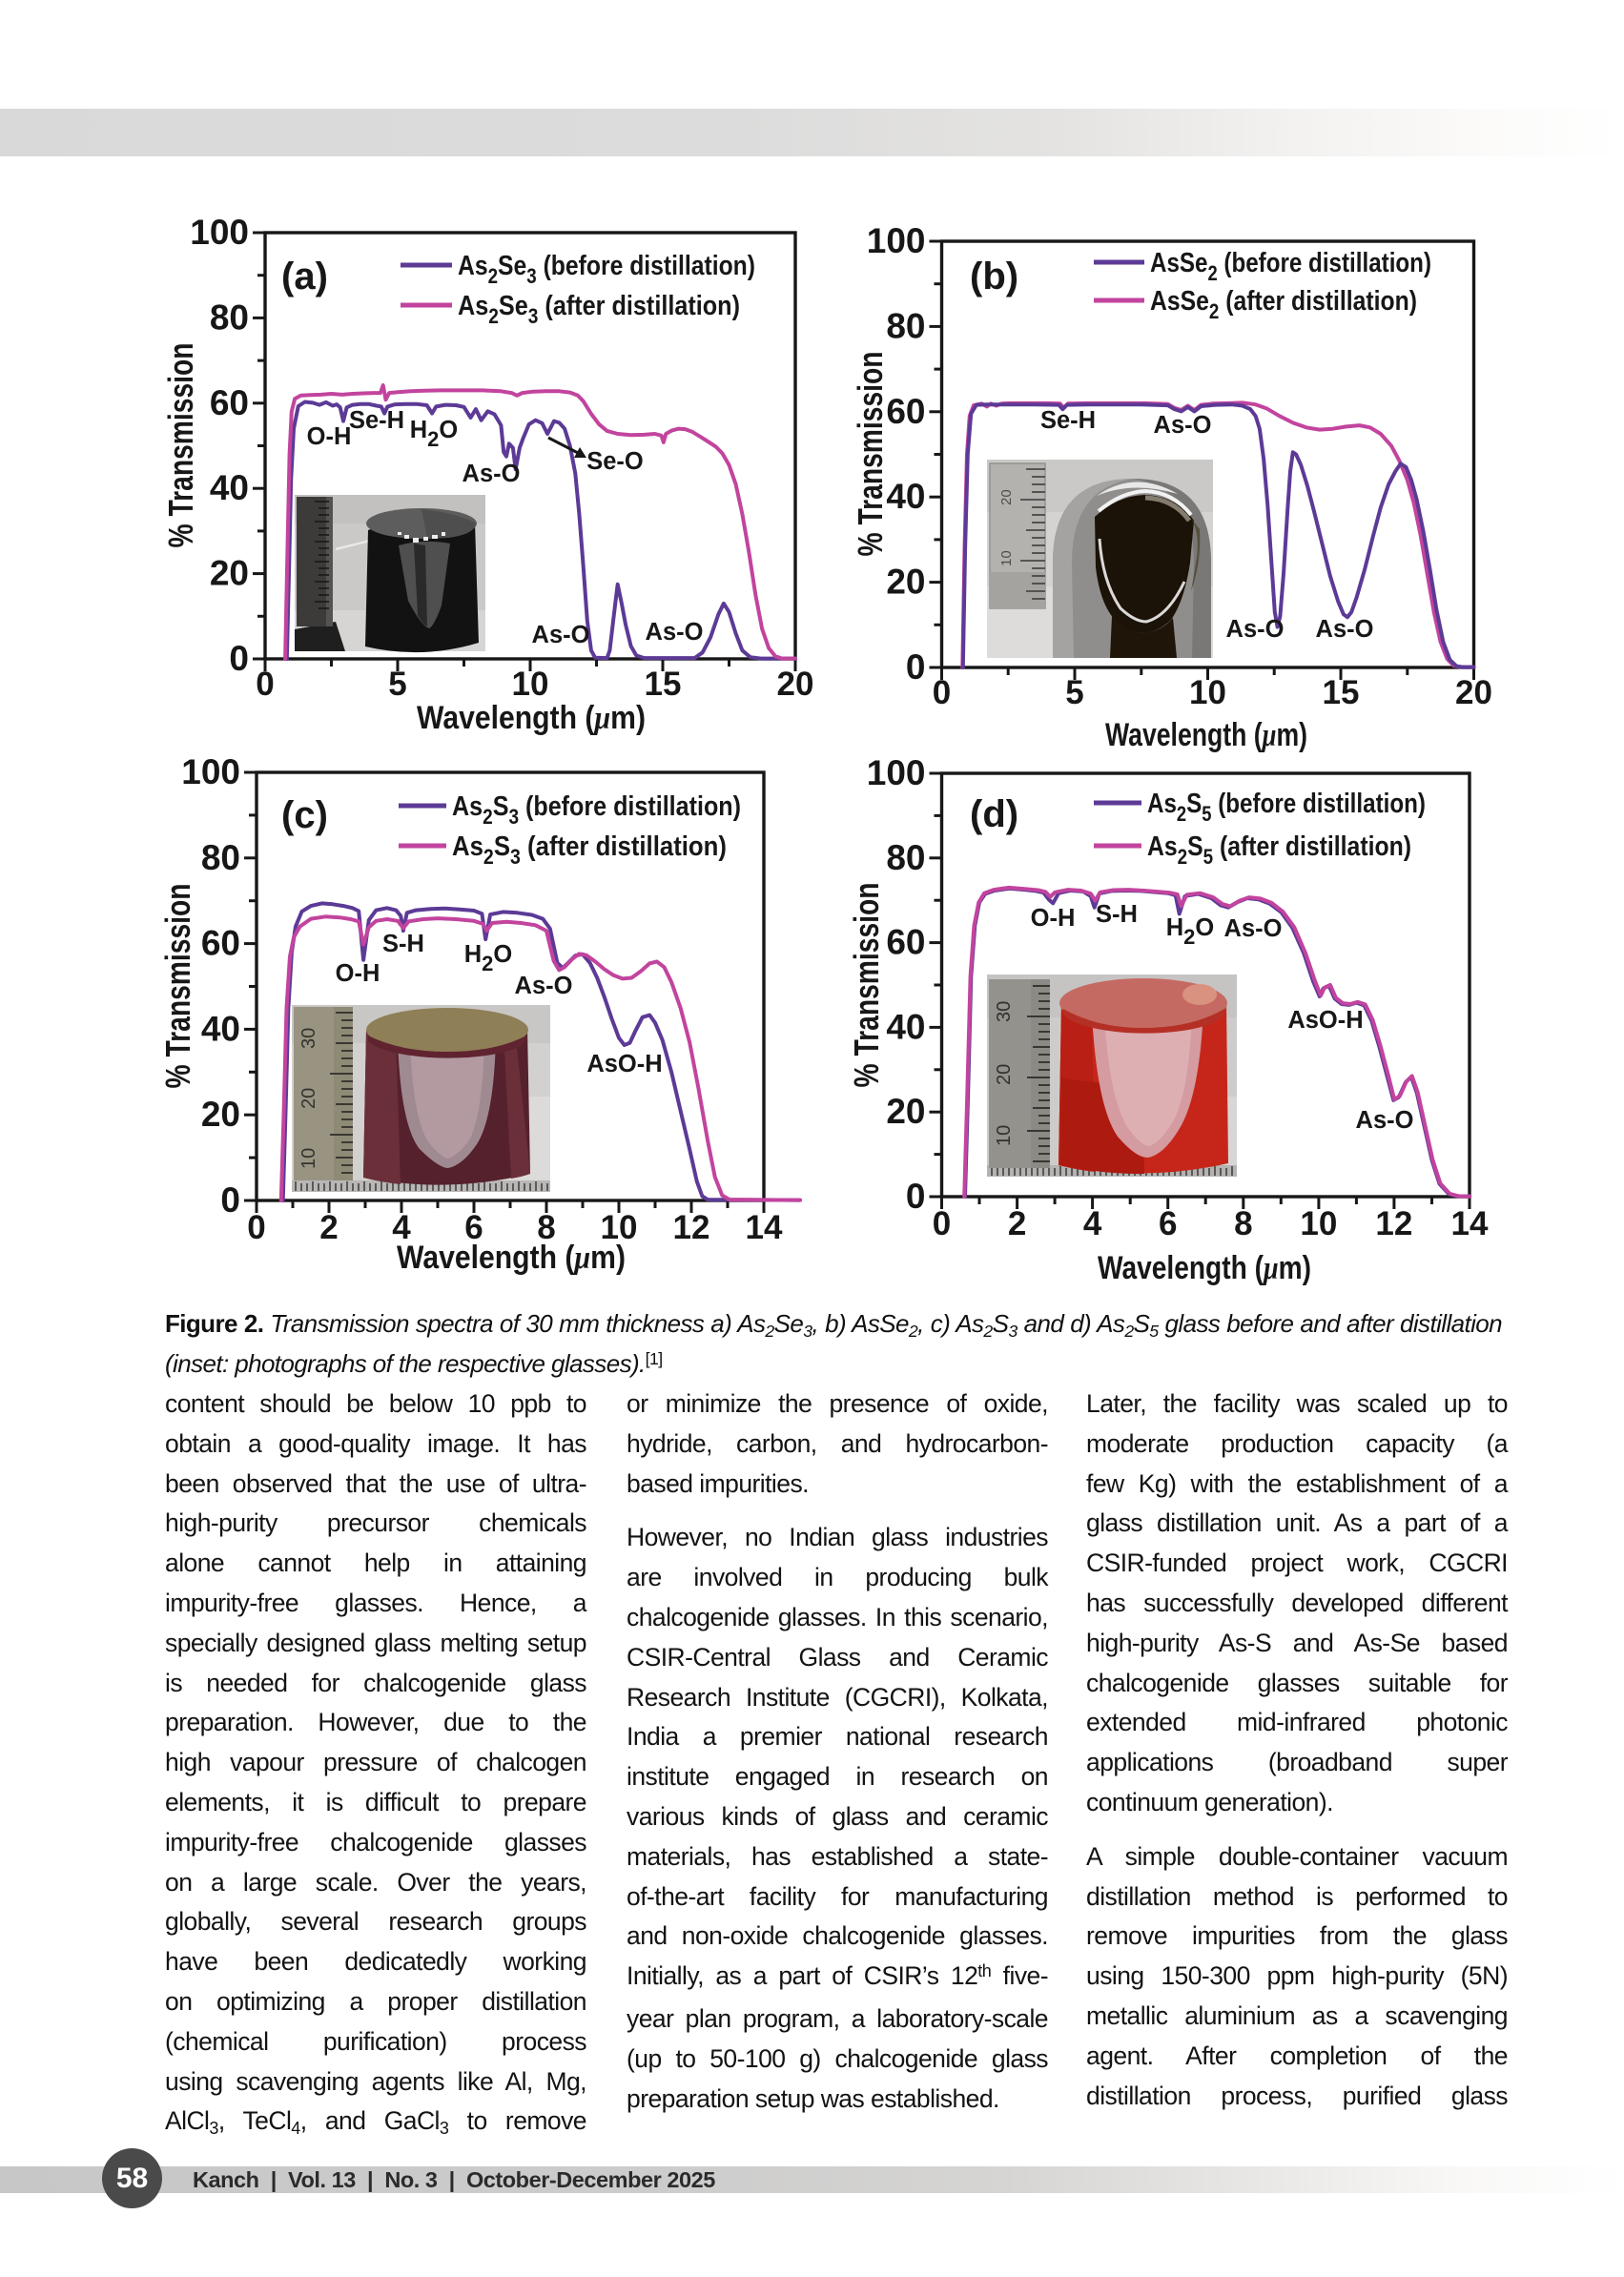  I want to click on svg-text: As2​S3​ (after distillation), so click(589, 850).